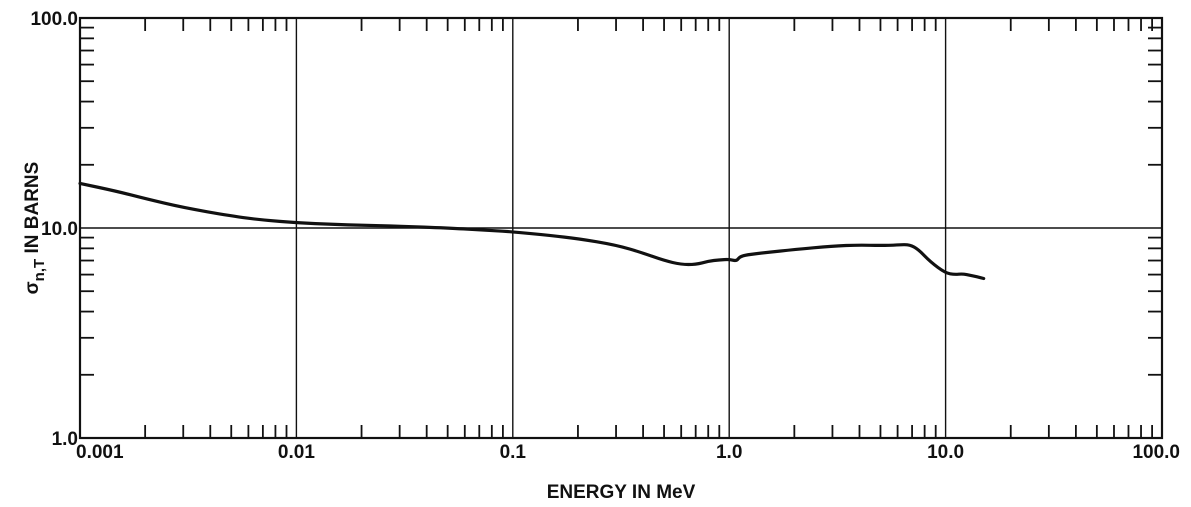 The width and height of the screenshot is (1191, 507). I want to click on y-axis-symbol: σ, so click(32, 287).